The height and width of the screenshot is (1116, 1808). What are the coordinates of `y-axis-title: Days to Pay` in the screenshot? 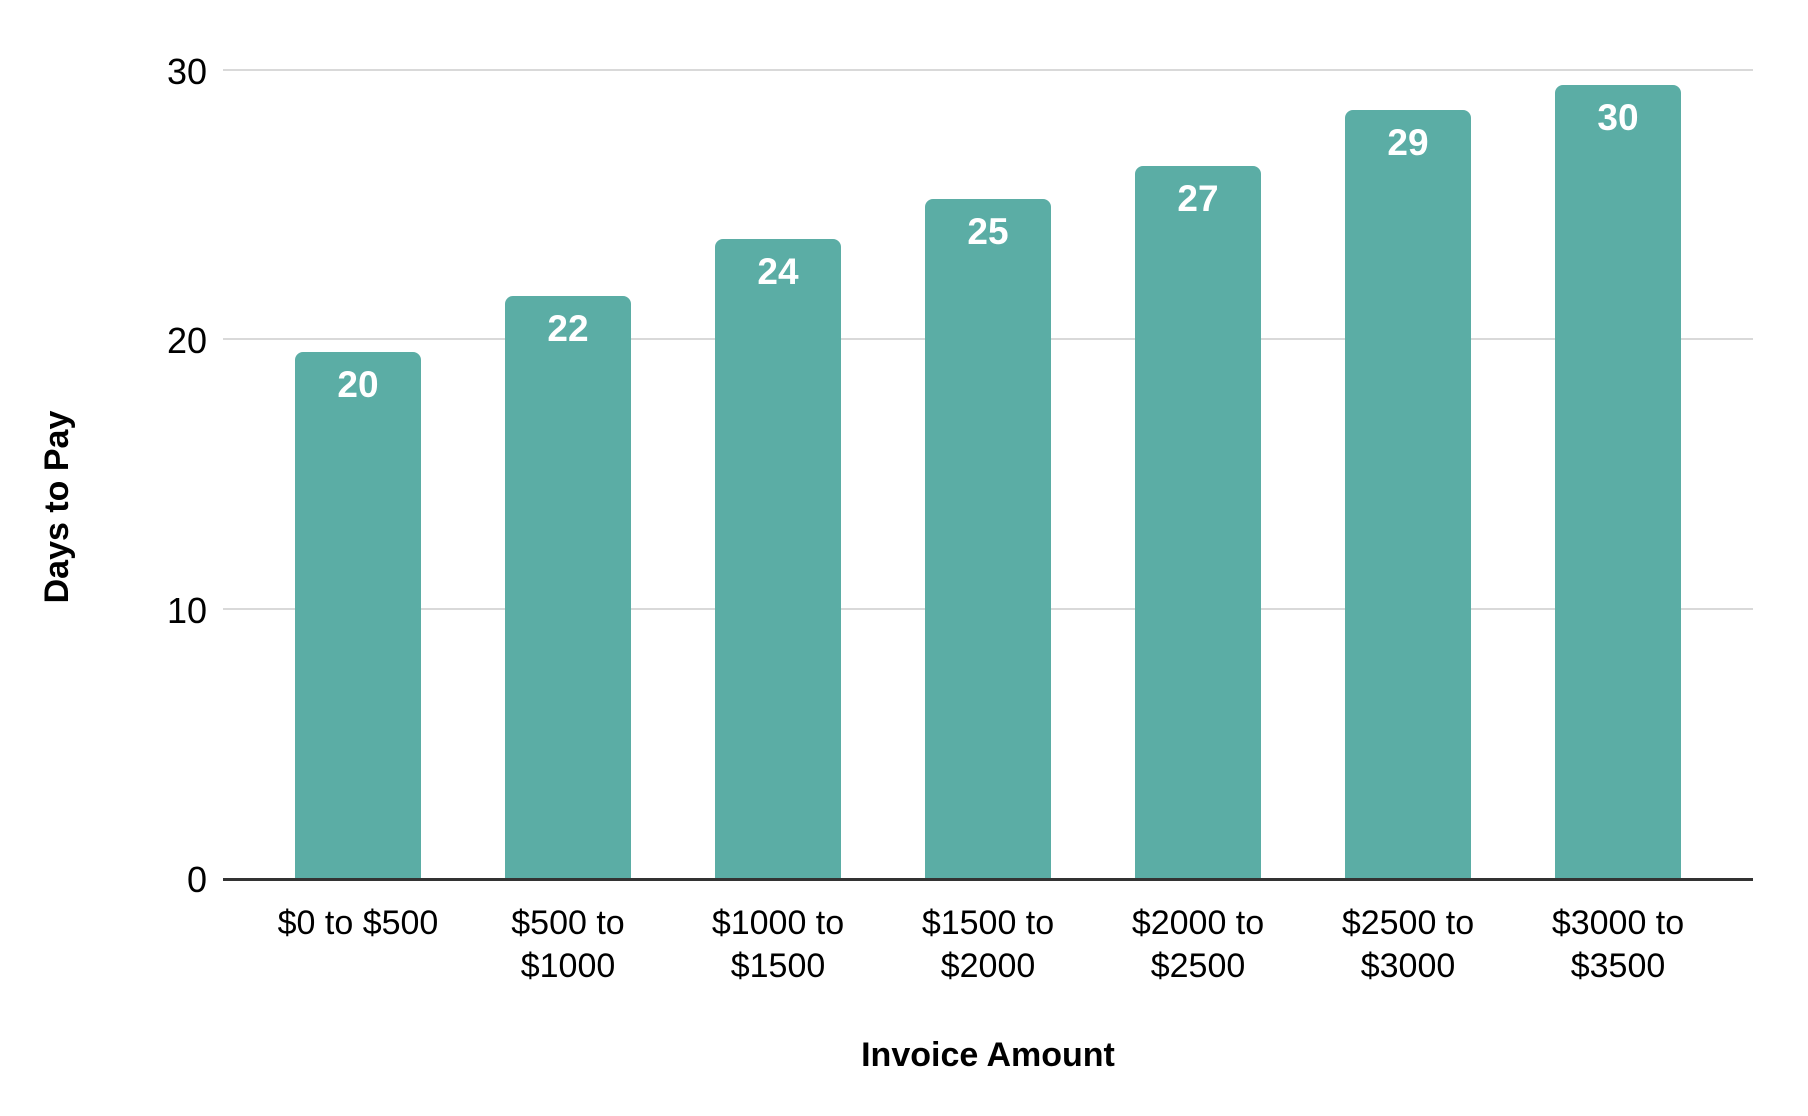 It's located at (57, 507).